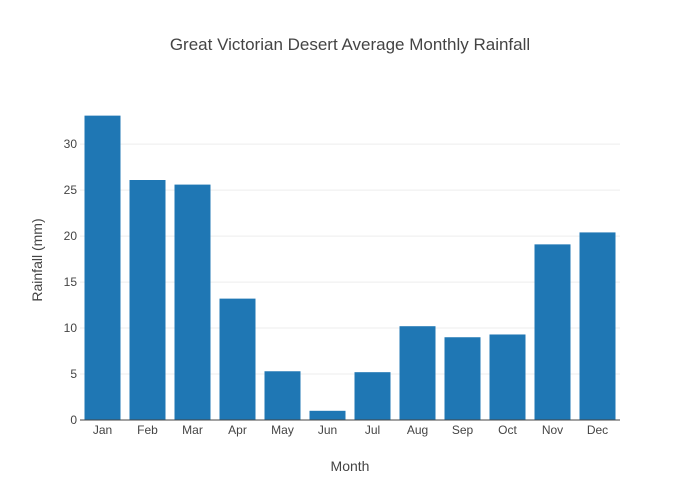 The width and height of the screenshot is (700, 500). I want to click on x-tick-label: Nov, so click(552, 430).